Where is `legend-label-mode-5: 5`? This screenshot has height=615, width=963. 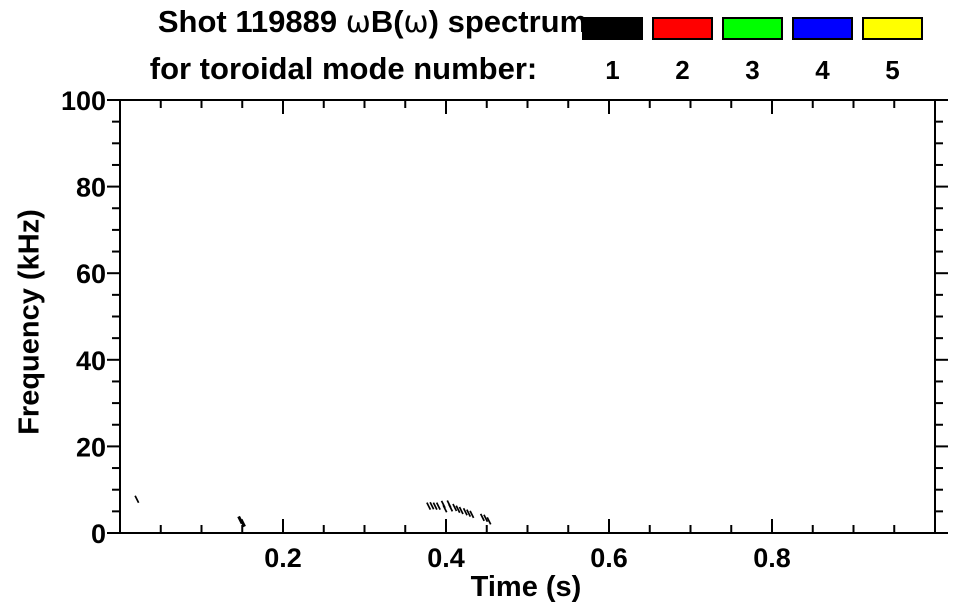
legend-label-mode-5: 5 is located at coordinates (892, 70).